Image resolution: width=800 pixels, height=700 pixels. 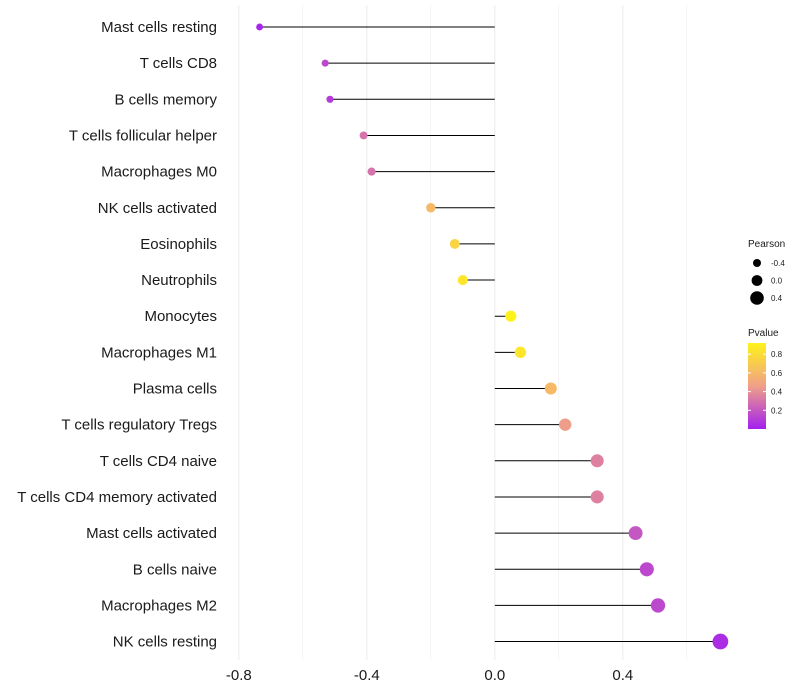 I want to click on legend-color-label: 0.6, so click(x=777, y=373).